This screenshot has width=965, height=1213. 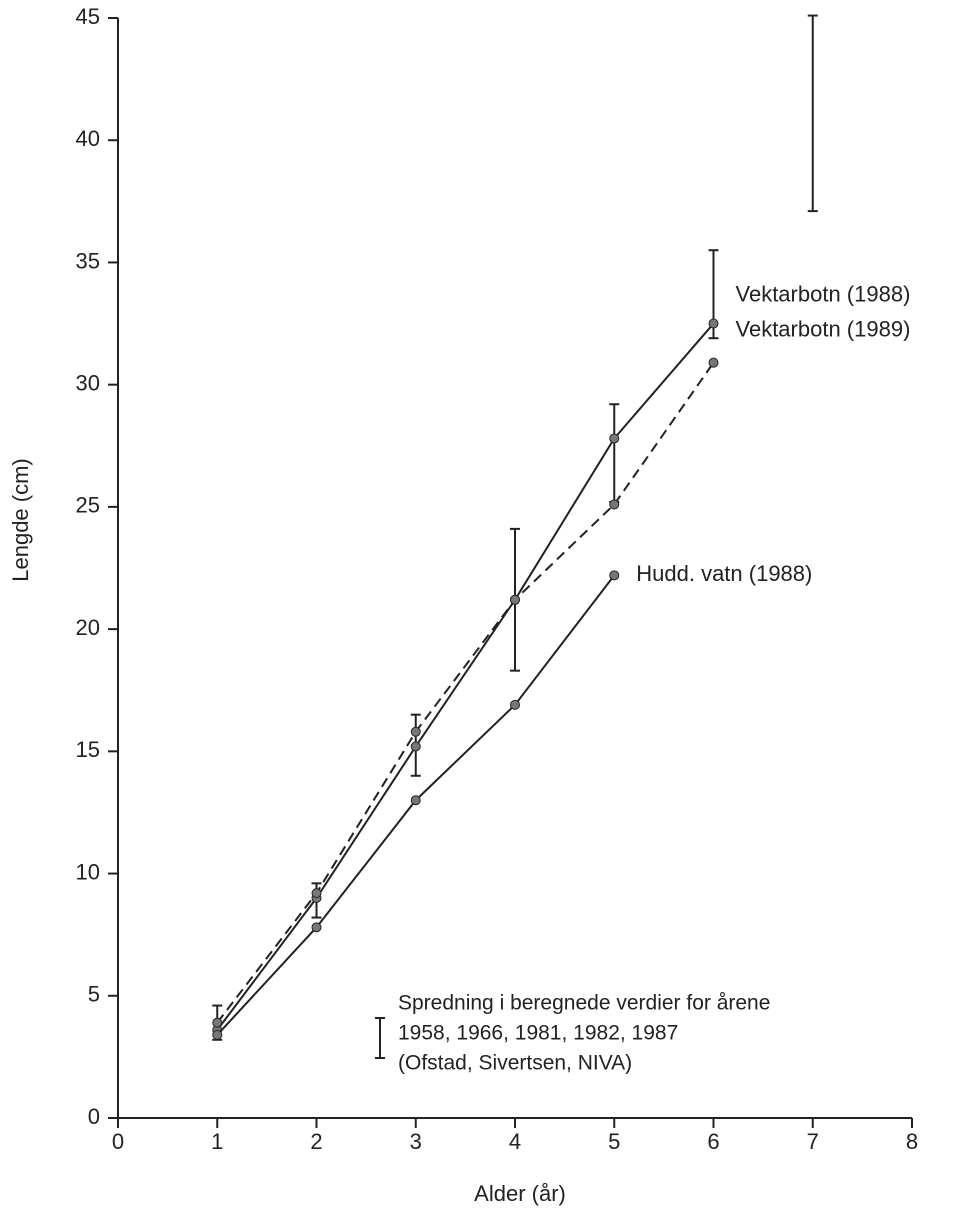 What do you see at coordinates (538, 1033) in the screenshot?
I see `annotation: 1958, 1966, 1981, 1982, 1987` at bounding box center [538, 1033].